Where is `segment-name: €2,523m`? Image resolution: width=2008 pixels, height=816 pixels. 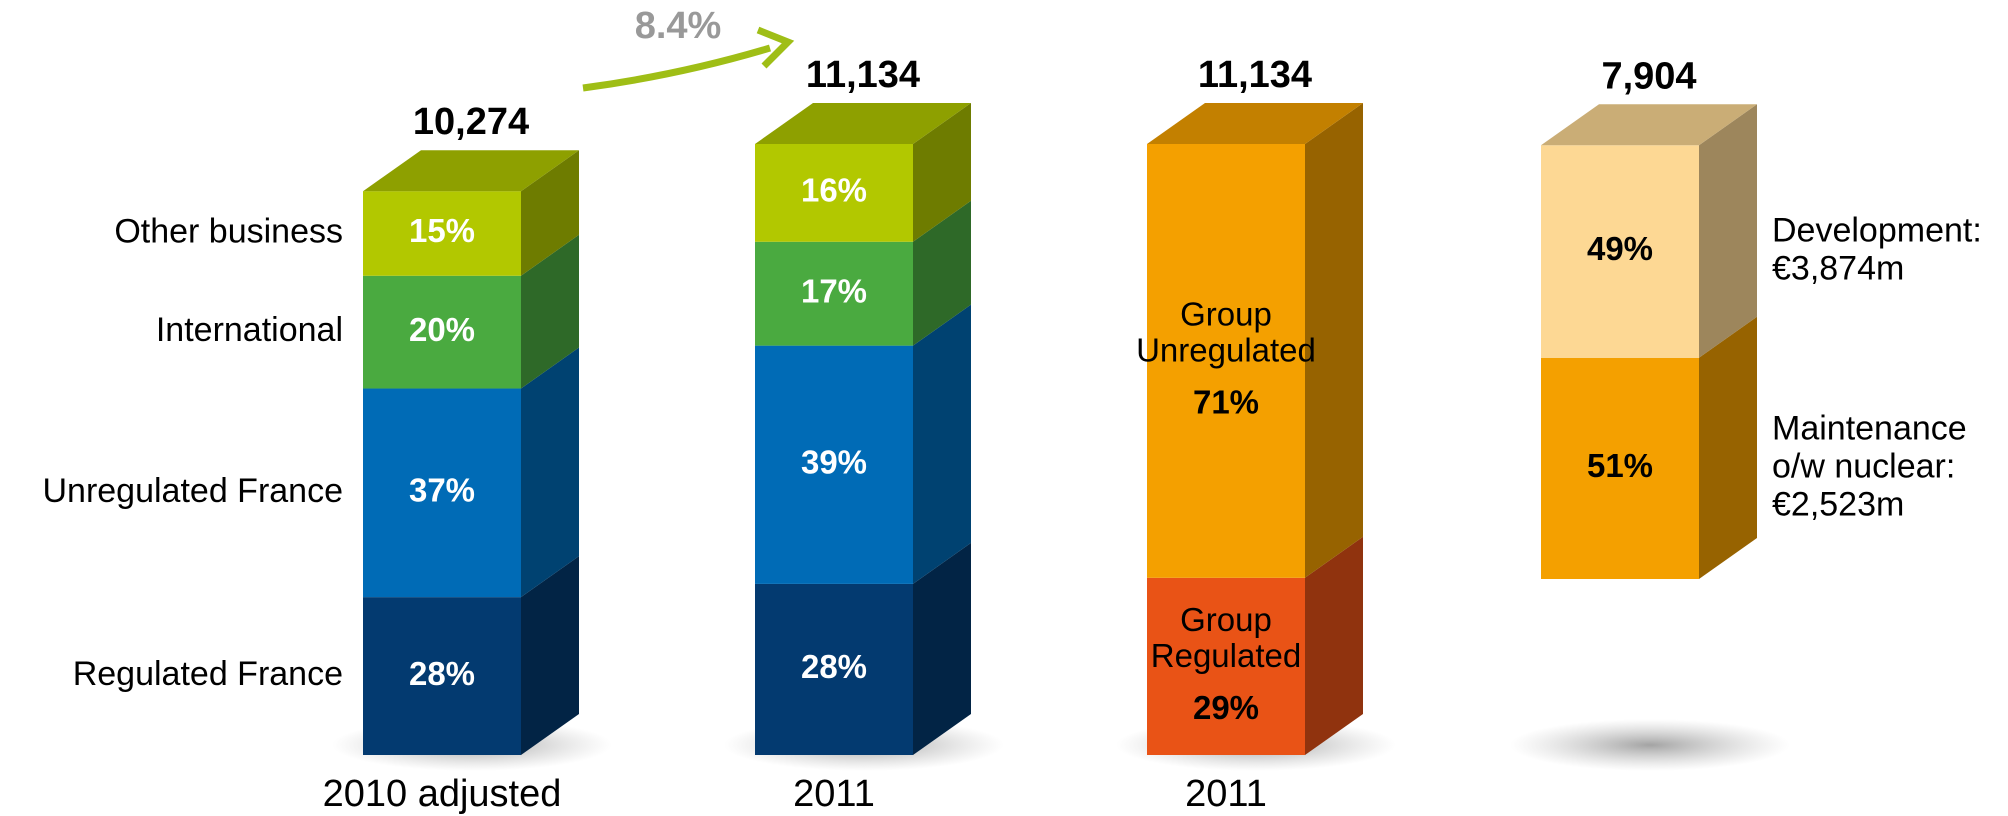 segment-name: €2,523m is located at coordinates (1838, 504).